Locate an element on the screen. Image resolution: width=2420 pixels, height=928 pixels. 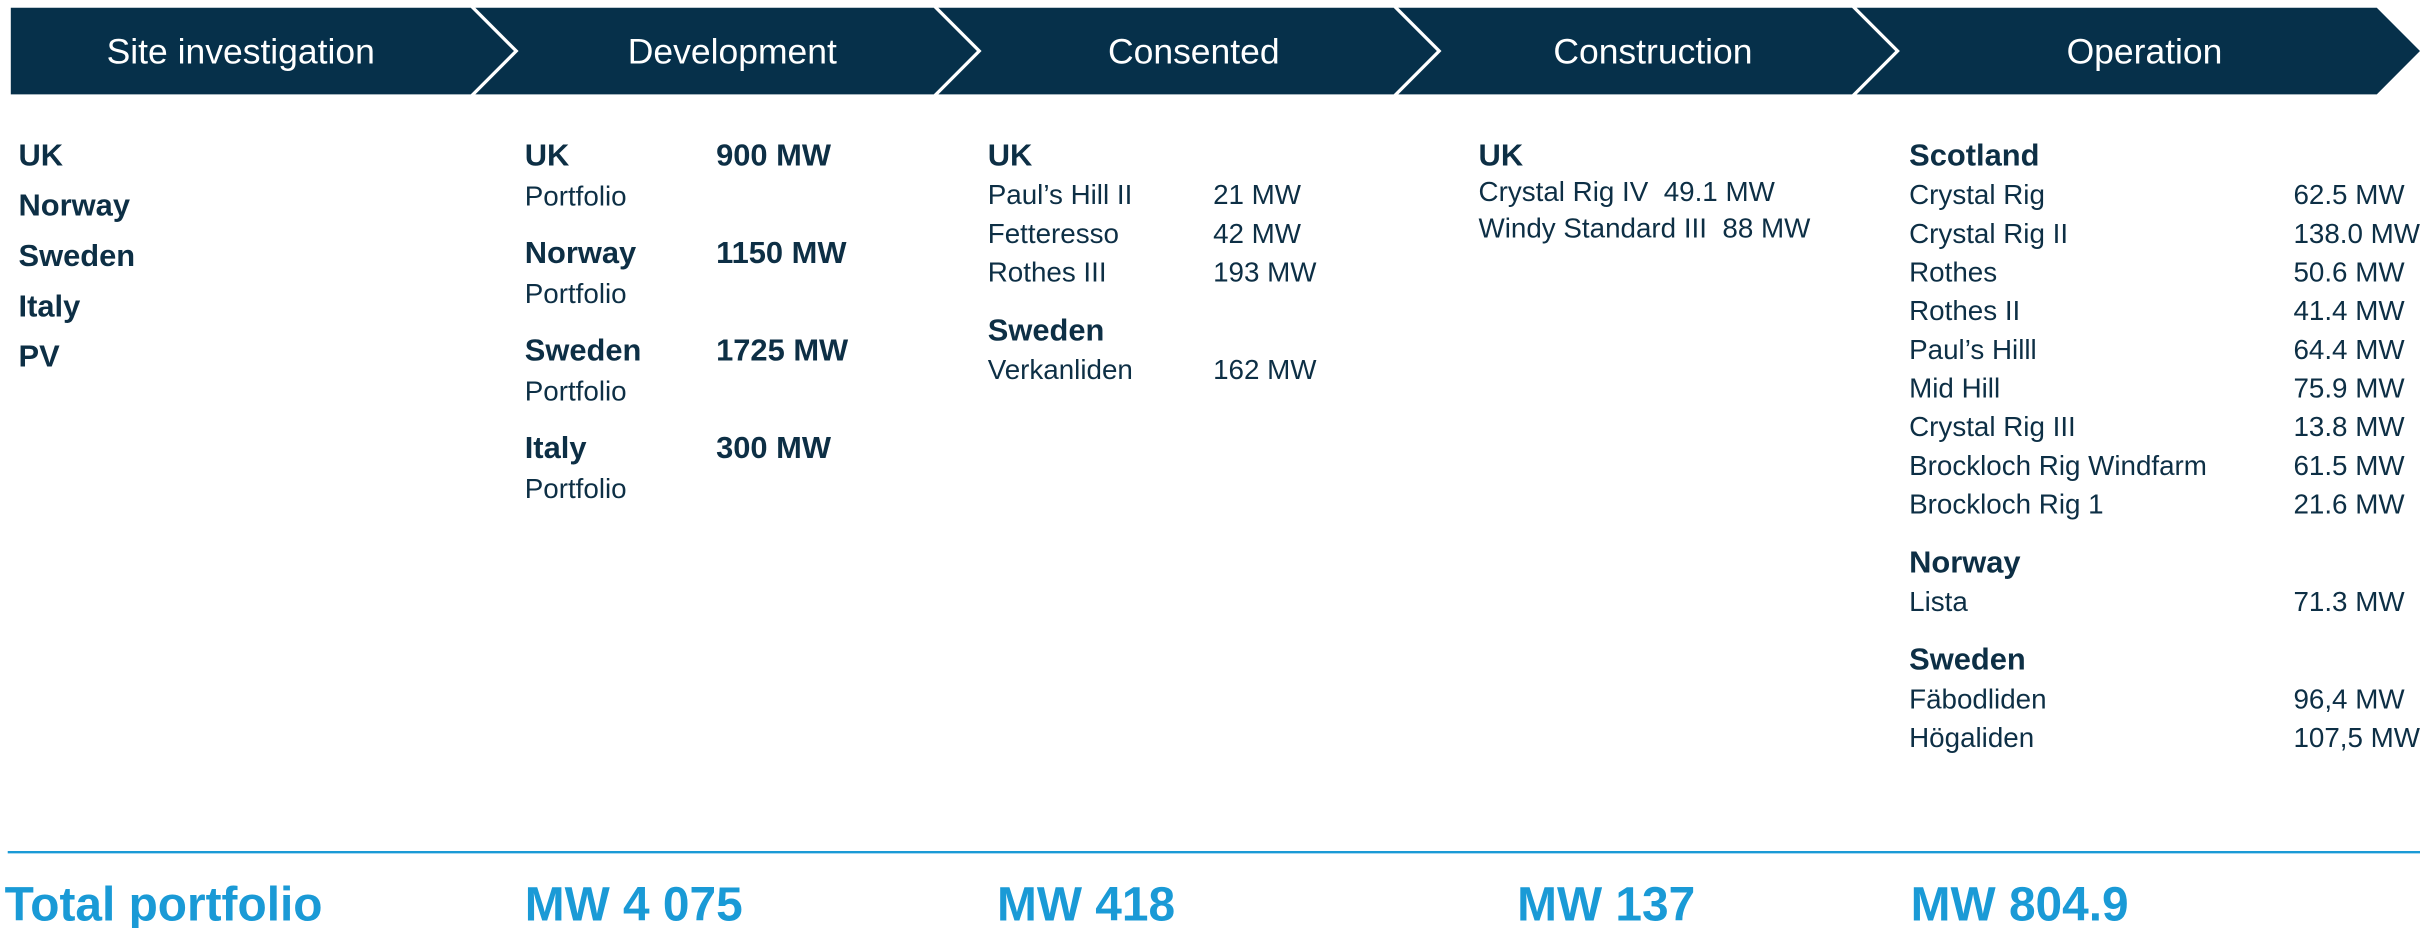
item-name: Rothes III is located at coordinates (1047, 271).